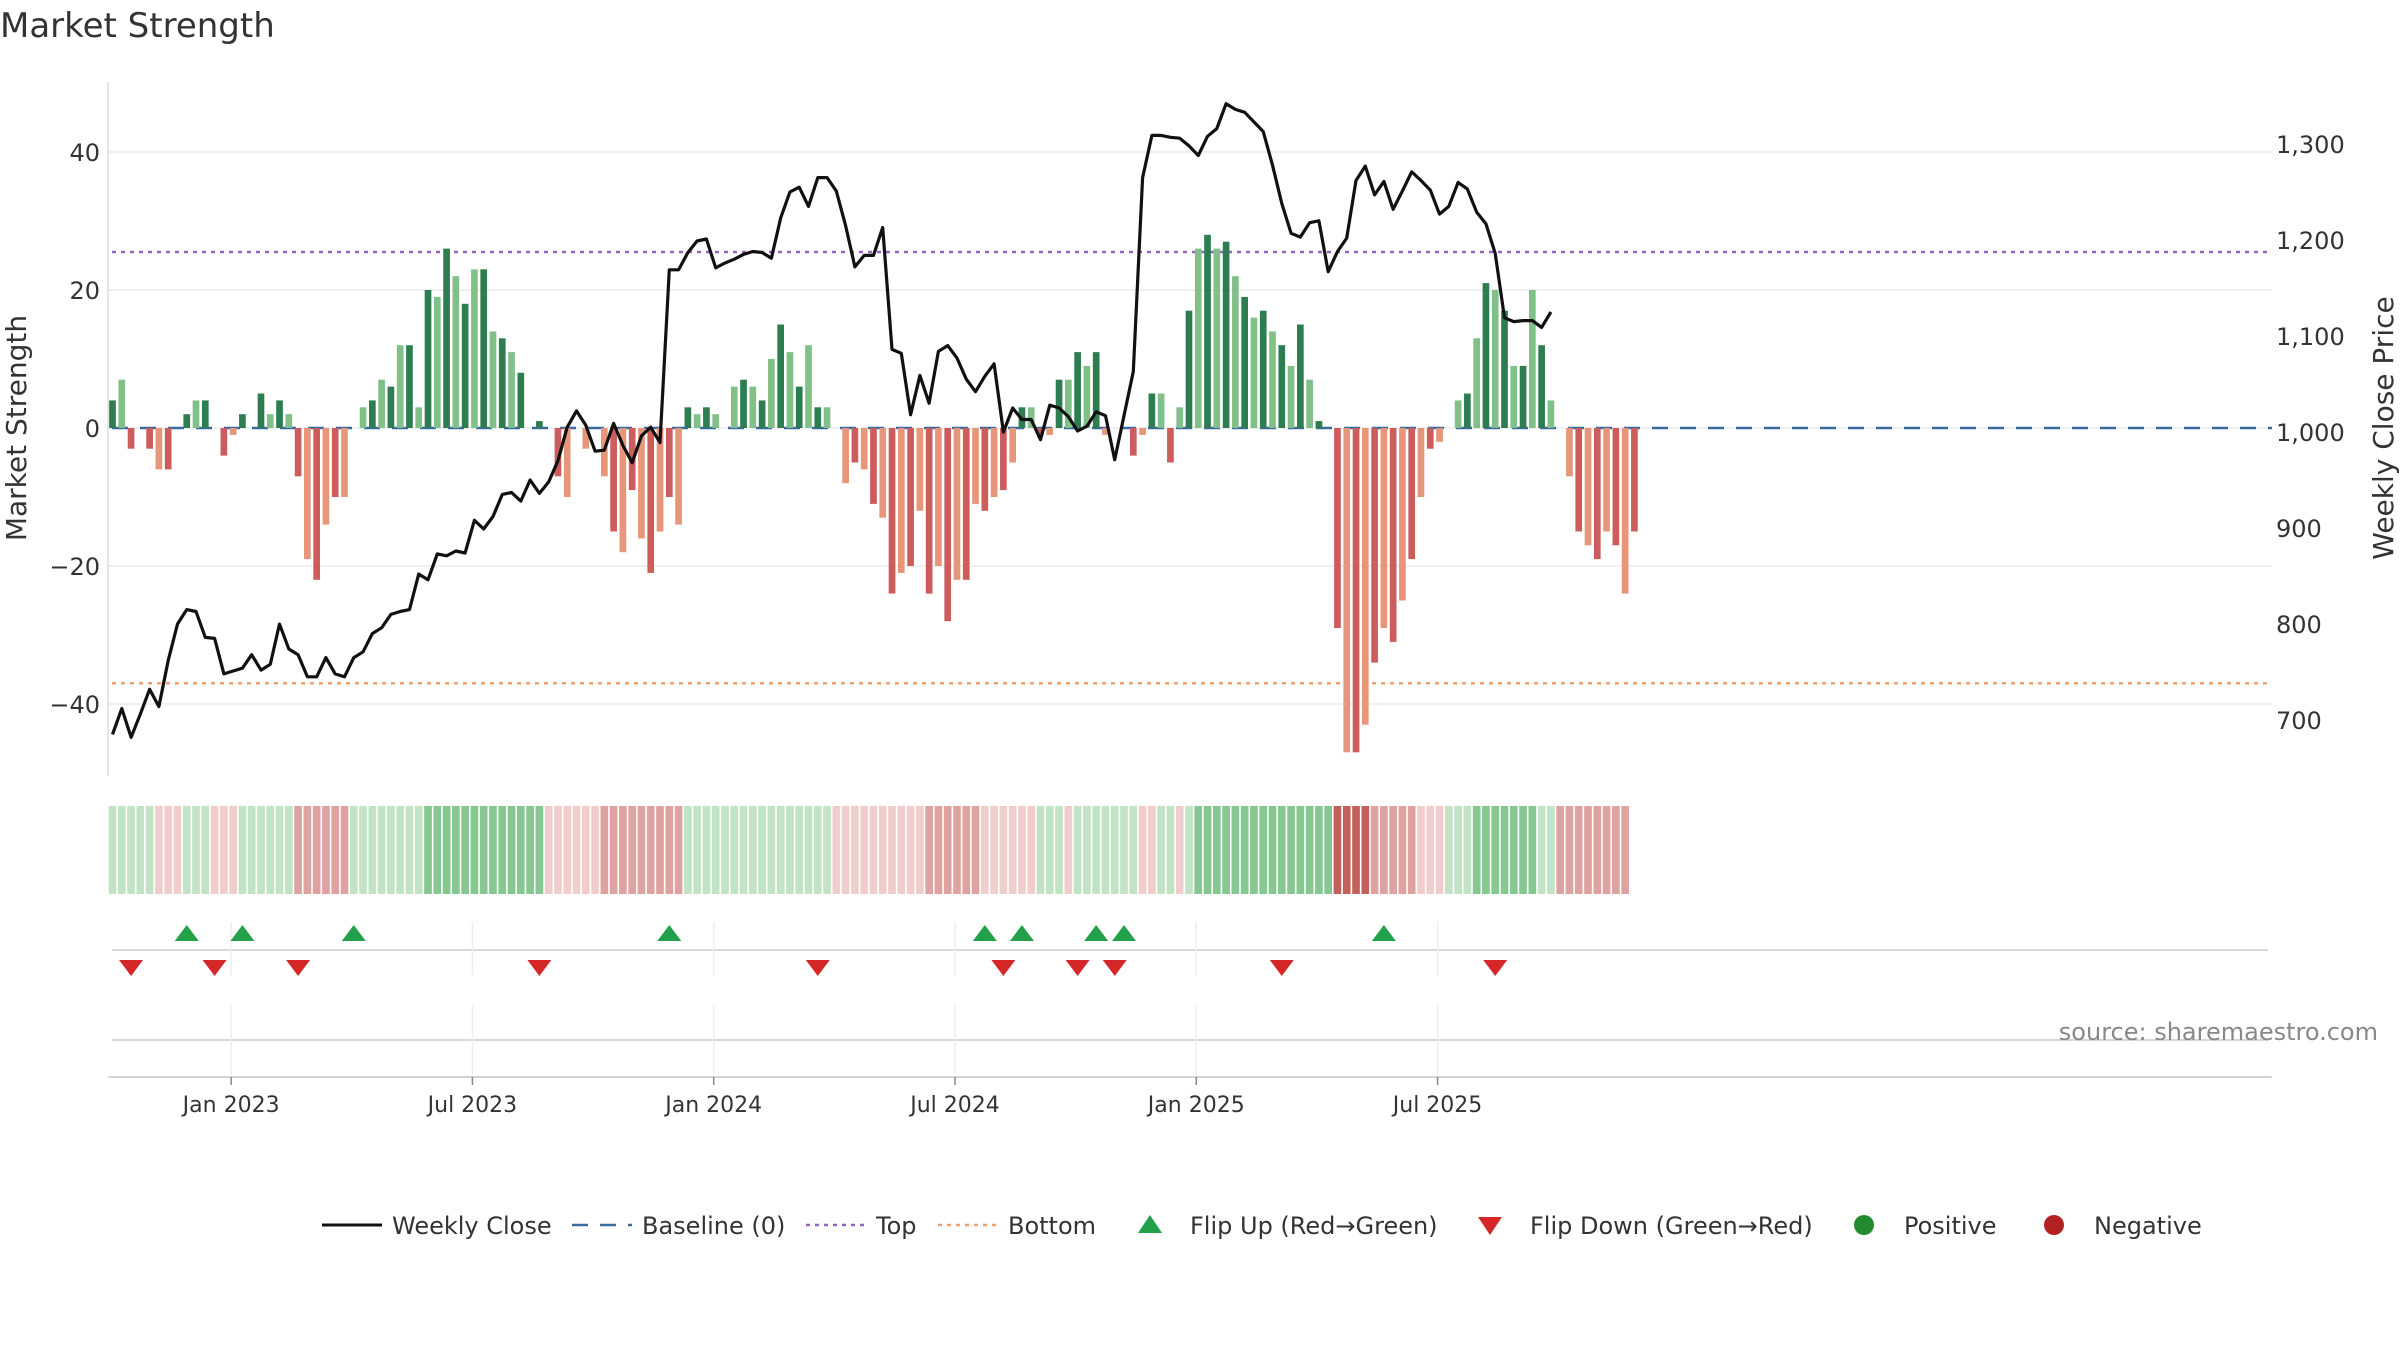 The height and width of the screenshot is (1350, 2400). What do you see at coordinates (84, 291) in the screenshot?
I see `left-tick-label: 20` at bounding box center [84, 291].